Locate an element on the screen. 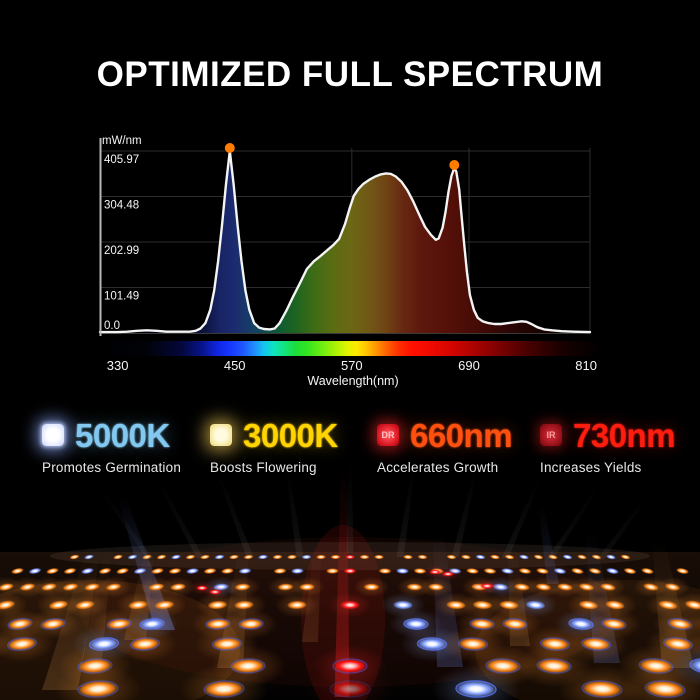 The width and height of the screenshot is (700, 700). svg-text: 202.99 is located at coordinates (121, 251).